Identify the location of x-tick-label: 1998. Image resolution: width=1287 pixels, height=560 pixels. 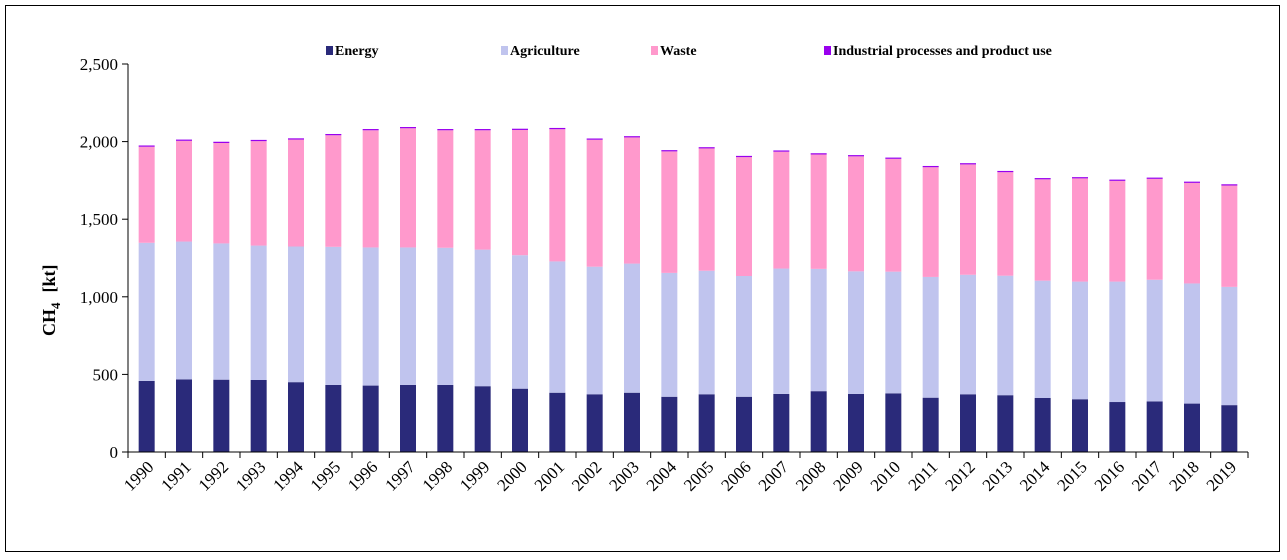
(437, 475).